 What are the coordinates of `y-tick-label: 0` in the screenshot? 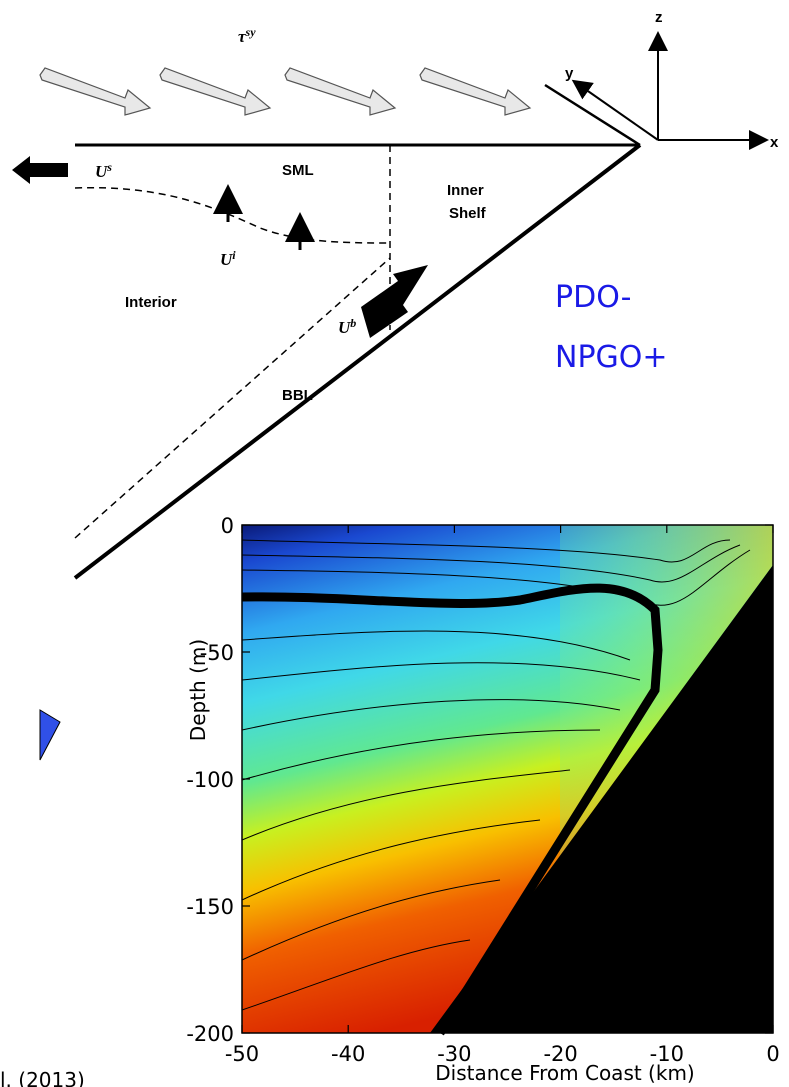 It's located at (227, 526).